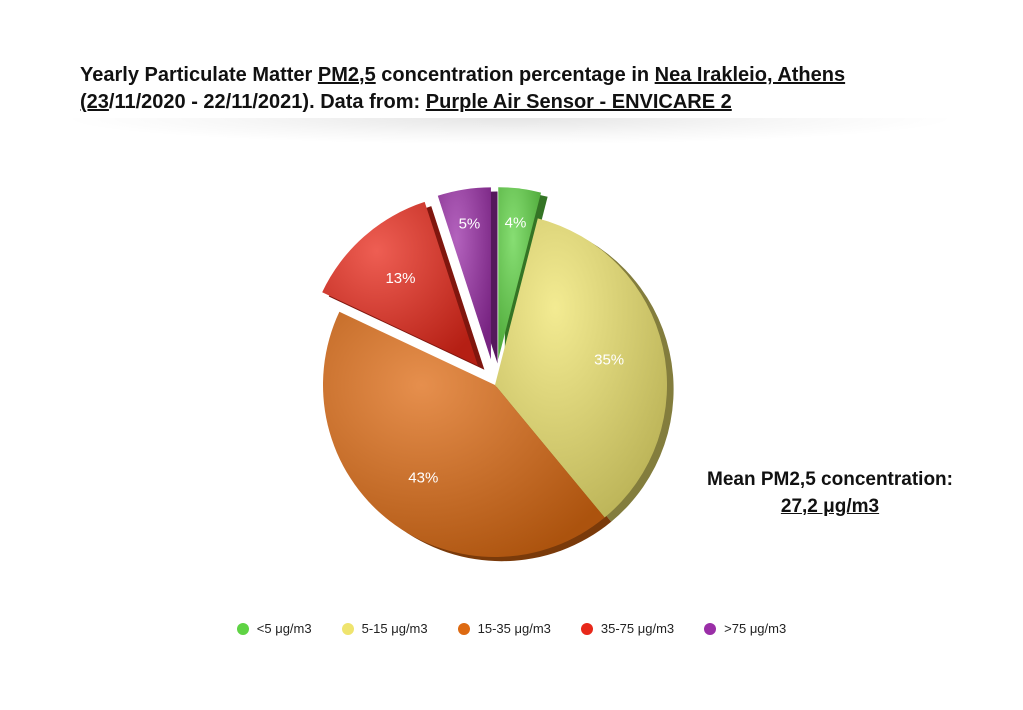 The height and width of the screenshot is (710, 1023). What do you see at coordinates (750, 75) in the screenshot?
I see `title-location: Nea Irakleio, Athens` at bounding box center [750, 75].